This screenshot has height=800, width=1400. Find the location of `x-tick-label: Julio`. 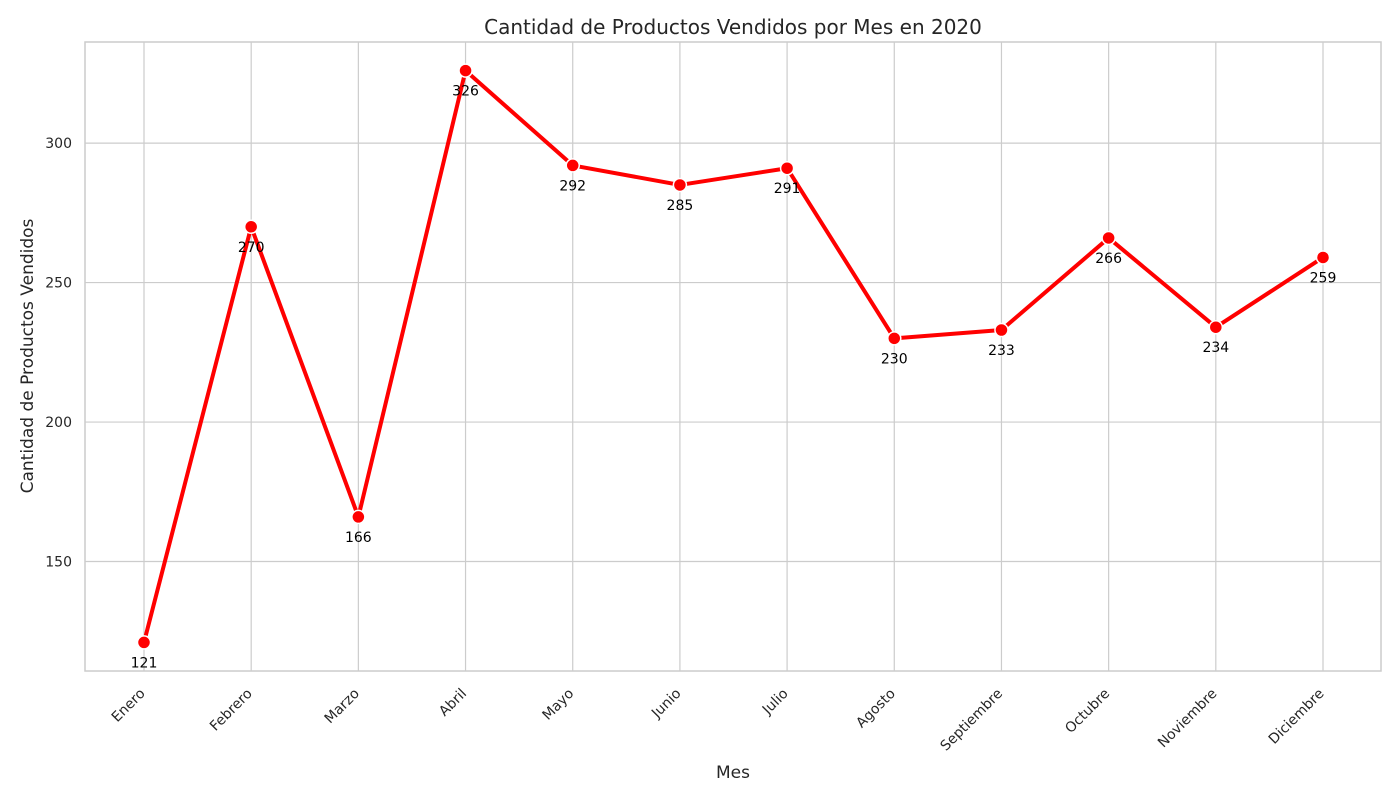

x-tick-label: Julio is located at coordinates (775, 702).